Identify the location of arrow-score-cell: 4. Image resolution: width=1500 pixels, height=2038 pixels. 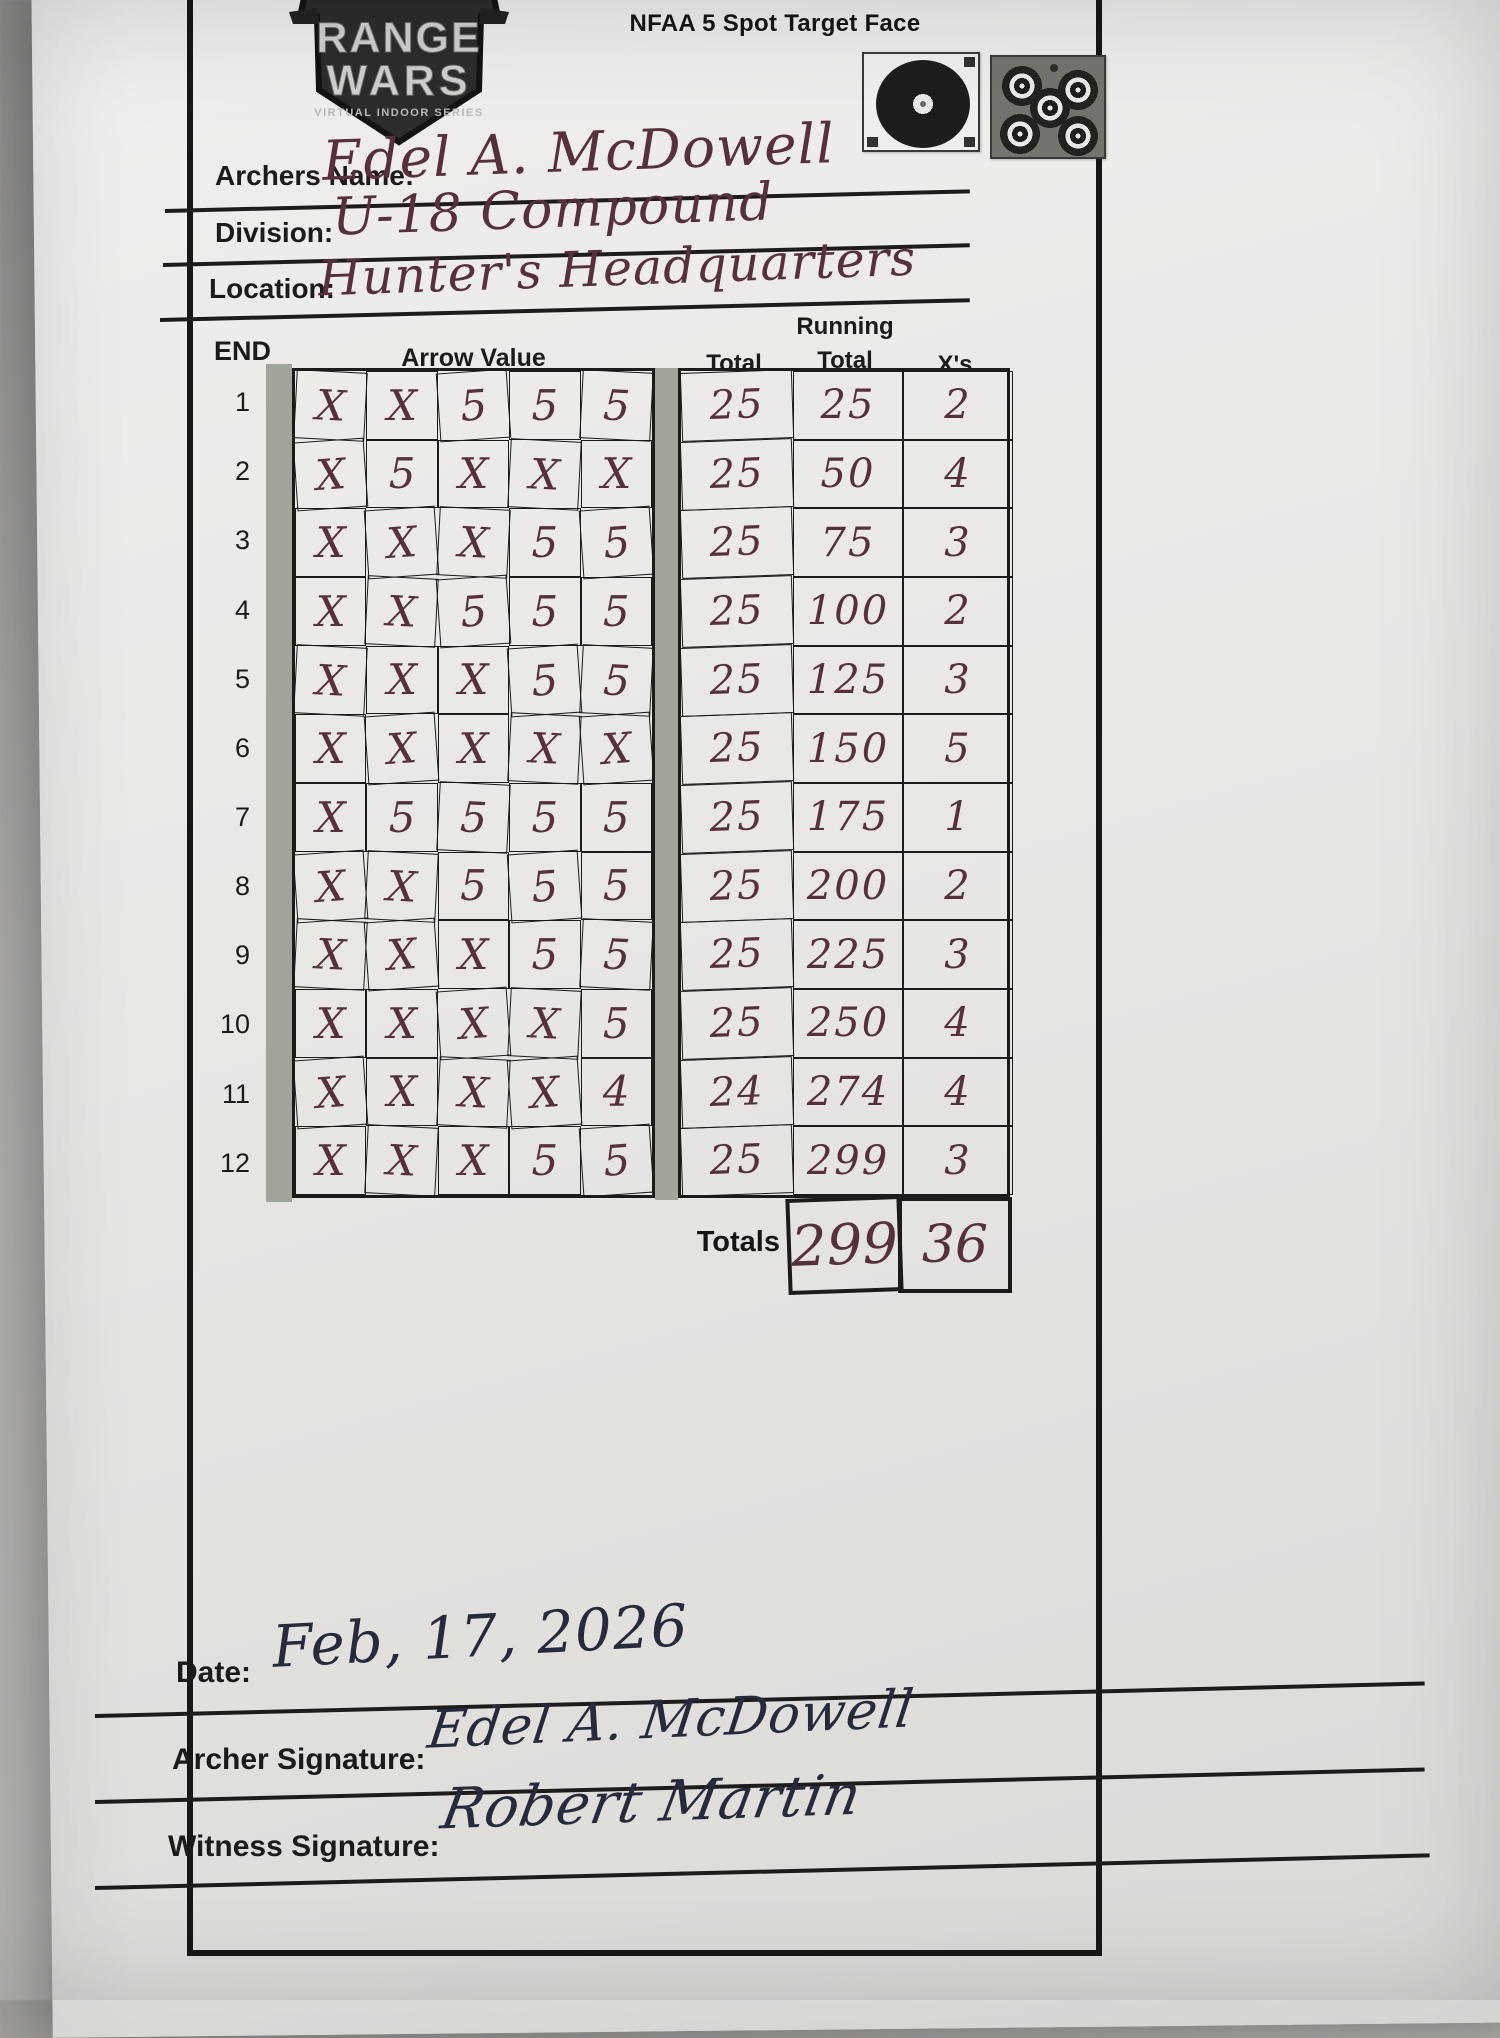
(616, 1092).